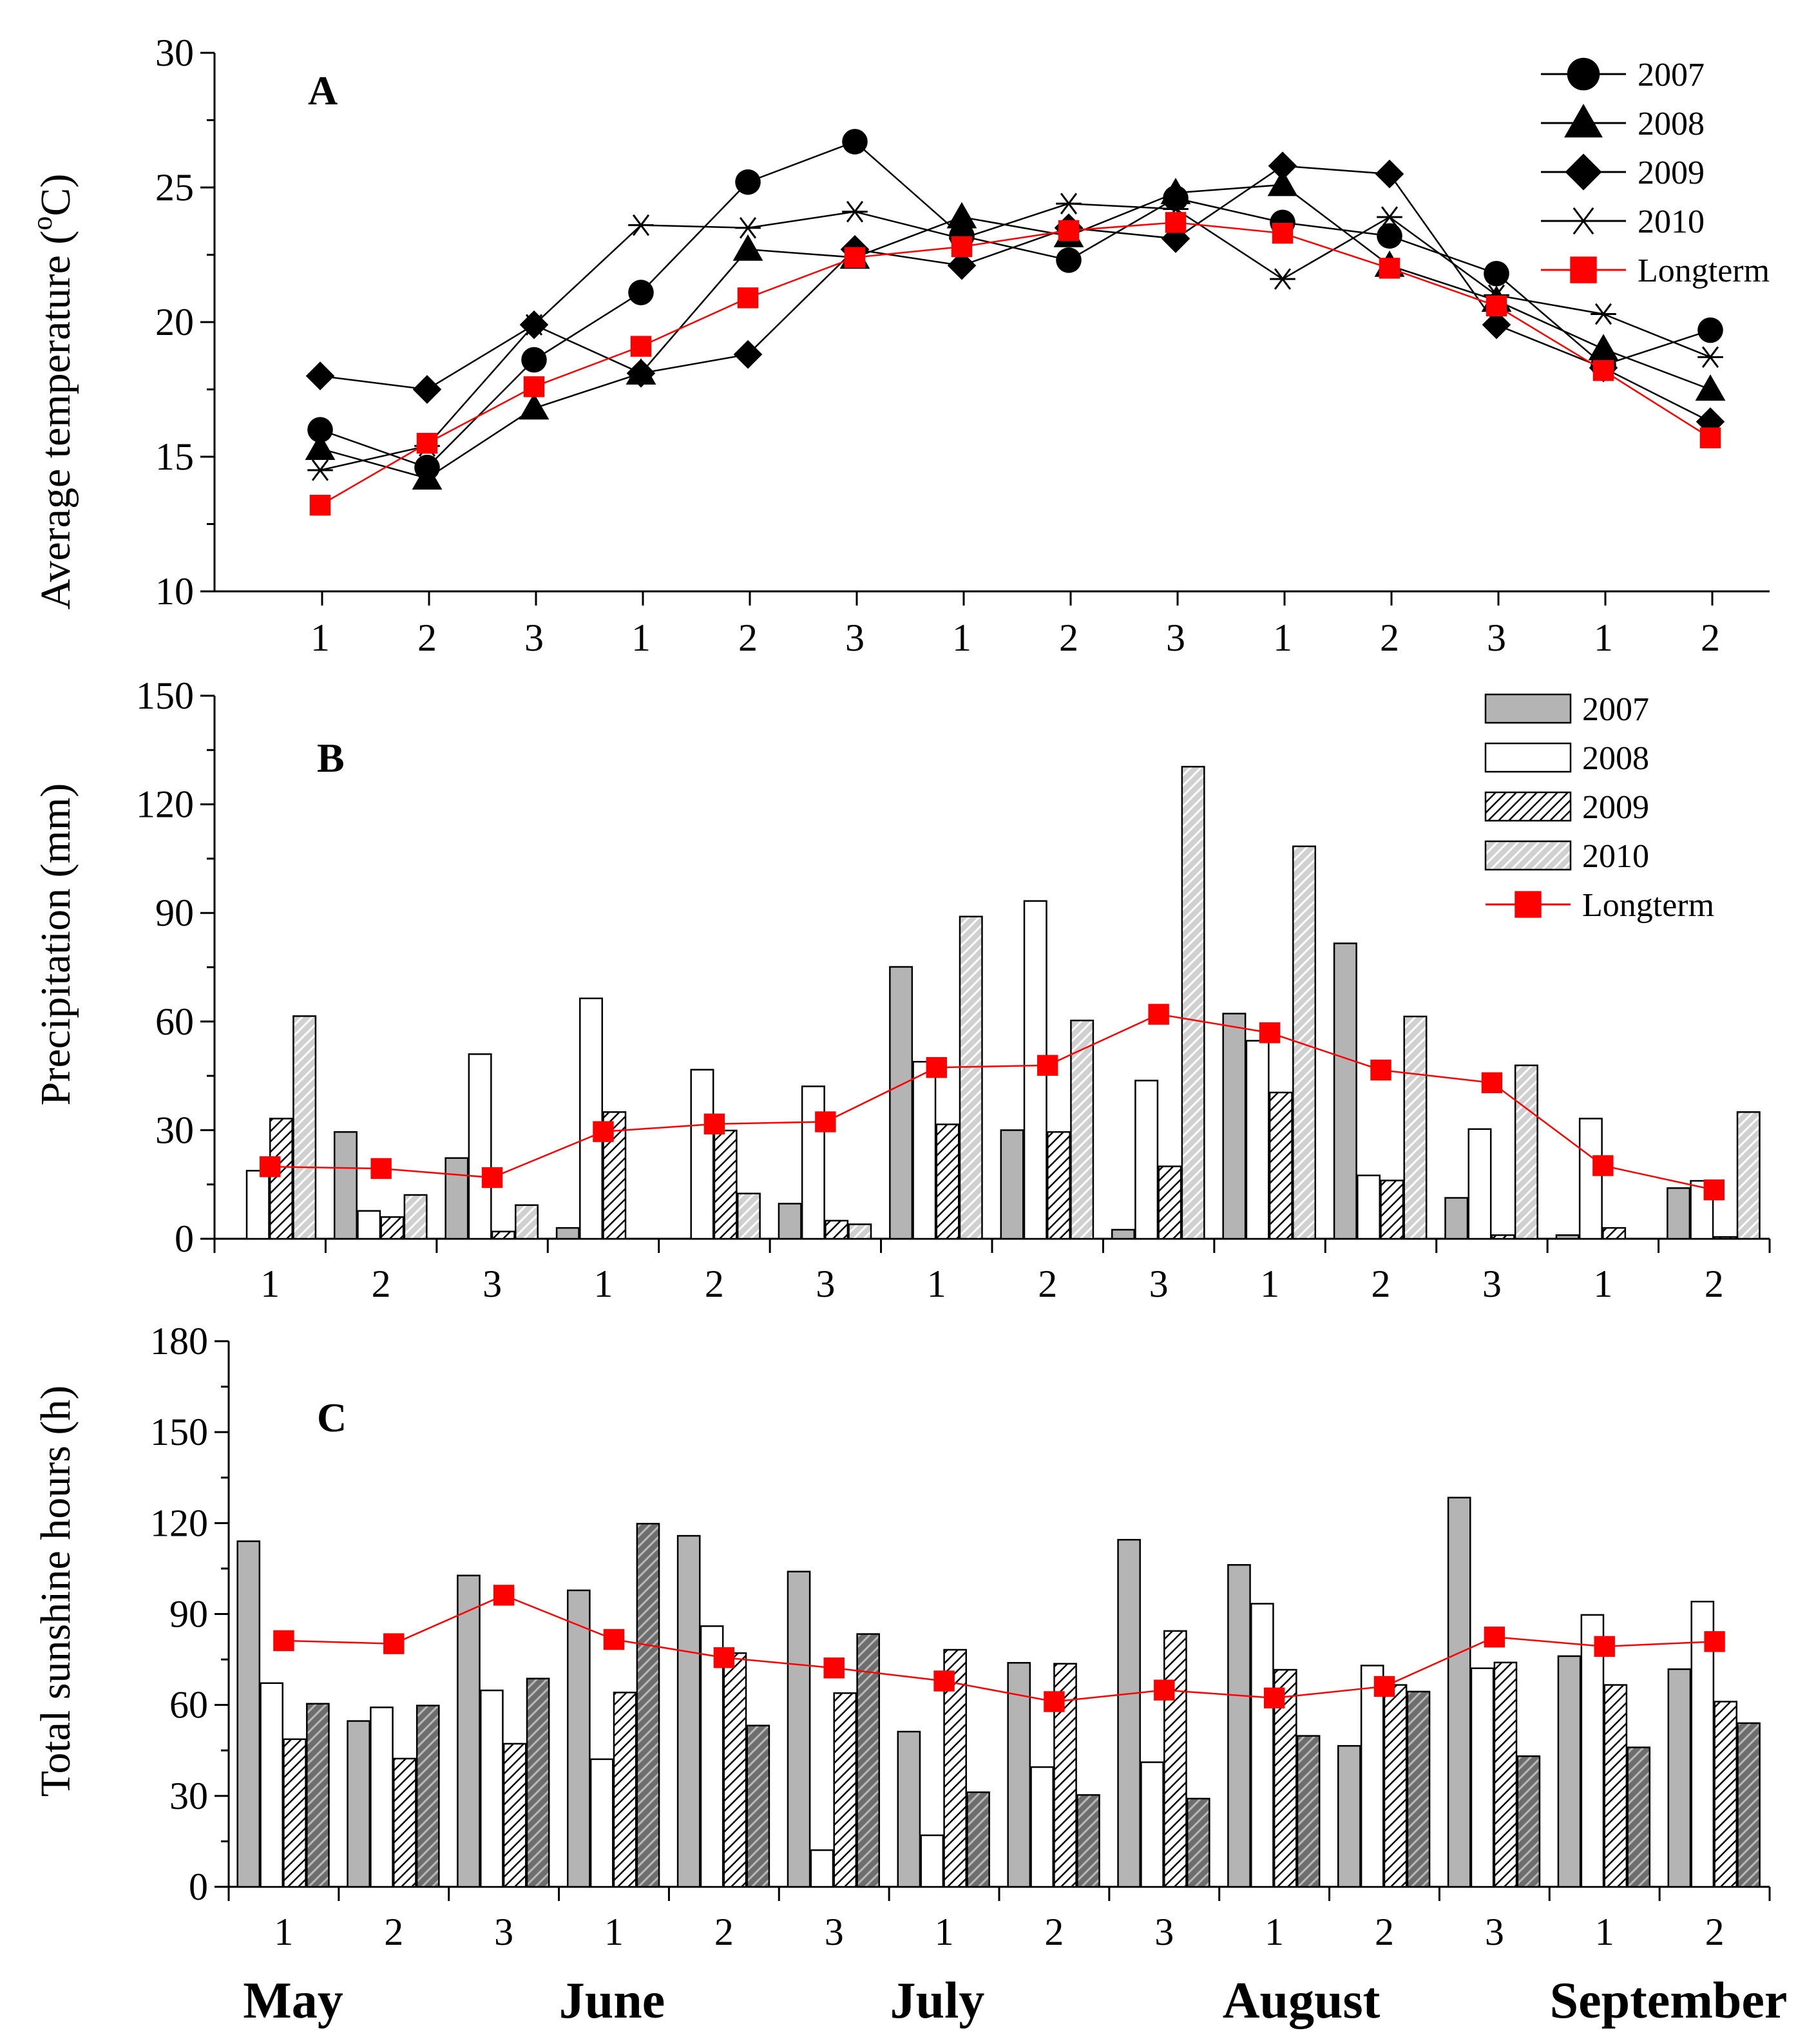 This screenshot has height=2044, width=1816. Describe the element at coordinates (179, 1432) in the screenshot. I see `sunshine-y-tick-label: 150` at that location.